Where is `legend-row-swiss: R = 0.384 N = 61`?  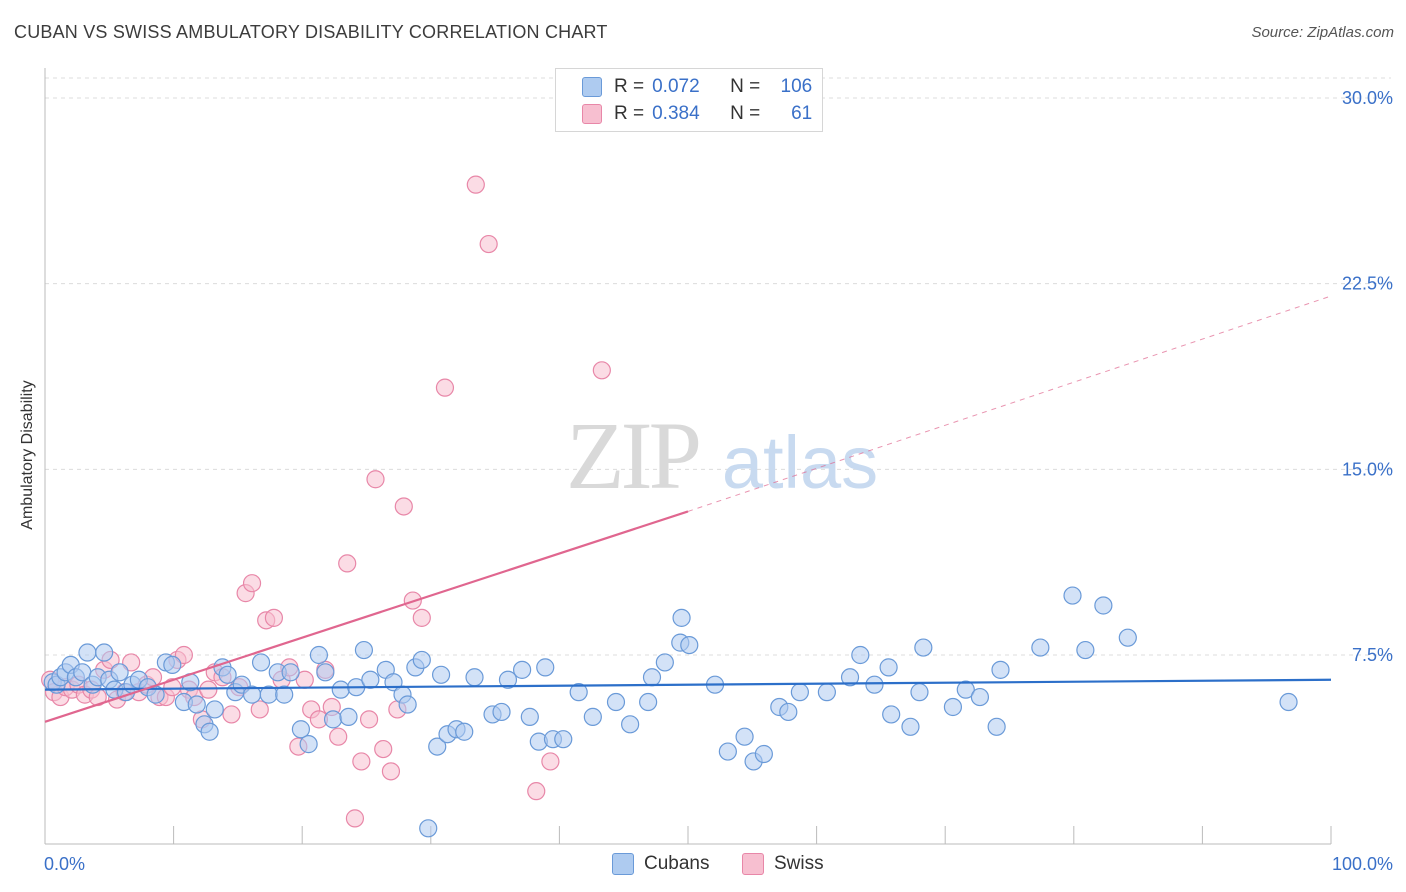 legend-row-swiss: R = 0.384 N = 61 is located at coordinates (697, 114).